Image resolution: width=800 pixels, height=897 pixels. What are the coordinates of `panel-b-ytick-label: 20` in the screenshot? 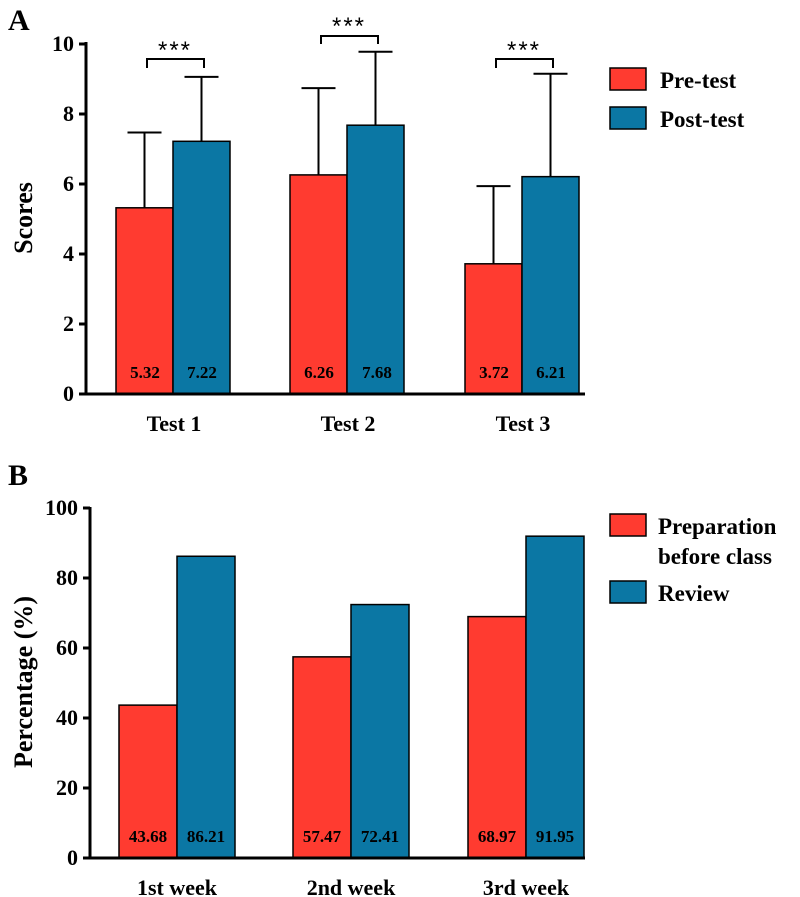 It's located at (67, 787).